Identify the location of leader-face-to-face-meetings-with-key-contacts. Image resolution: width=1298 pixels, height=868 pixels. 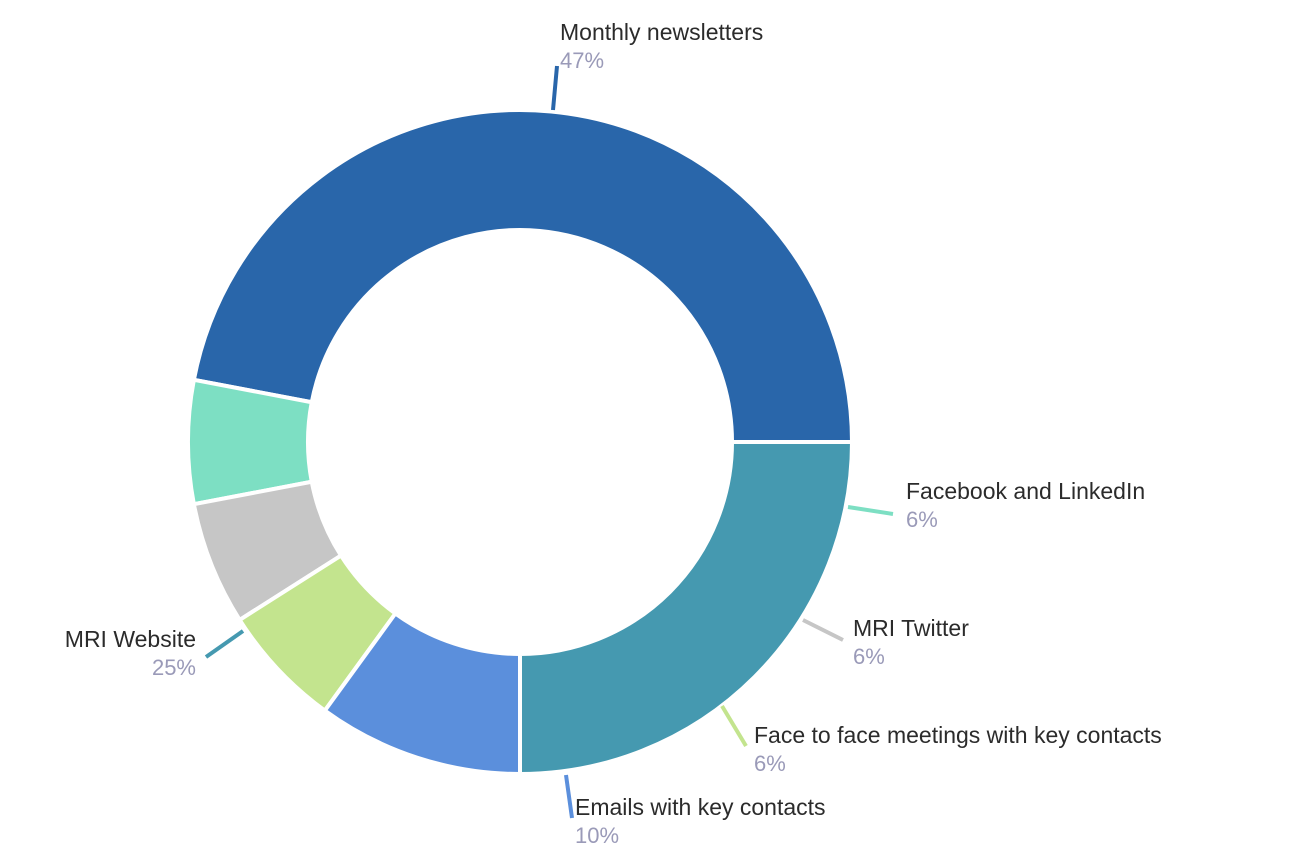
(734, 726).